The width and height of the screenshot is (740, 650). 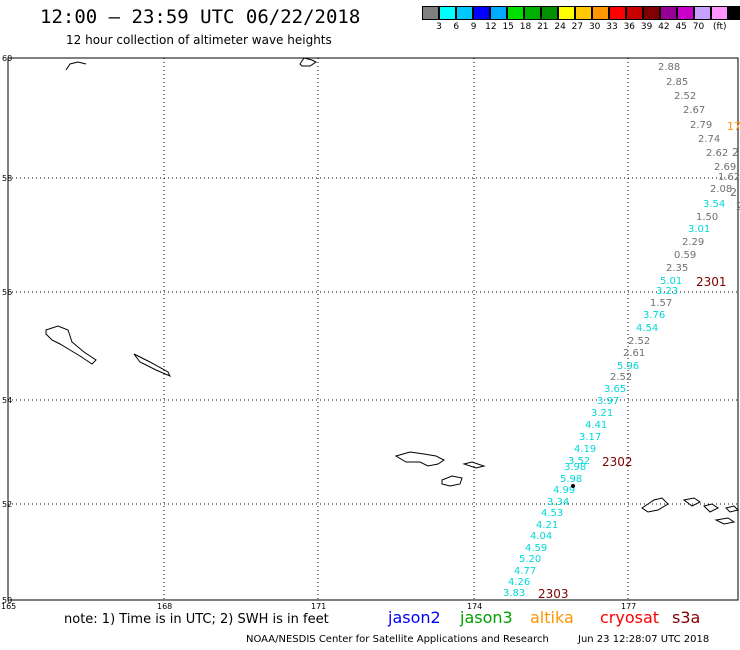 What do you see at coordinates (514, 593) in the screenshot?
I see `track-value: 3.83` at bounding box center [514, 593].